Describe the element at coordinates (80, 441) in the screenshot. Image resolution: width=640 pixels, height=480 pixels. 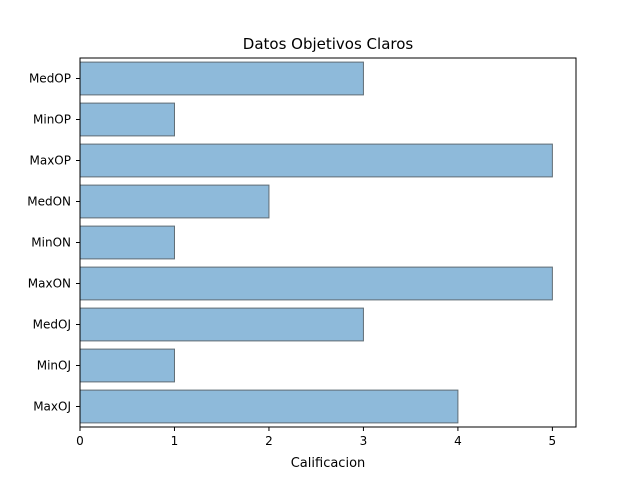
I see `x-tick-label: 0` at that location.